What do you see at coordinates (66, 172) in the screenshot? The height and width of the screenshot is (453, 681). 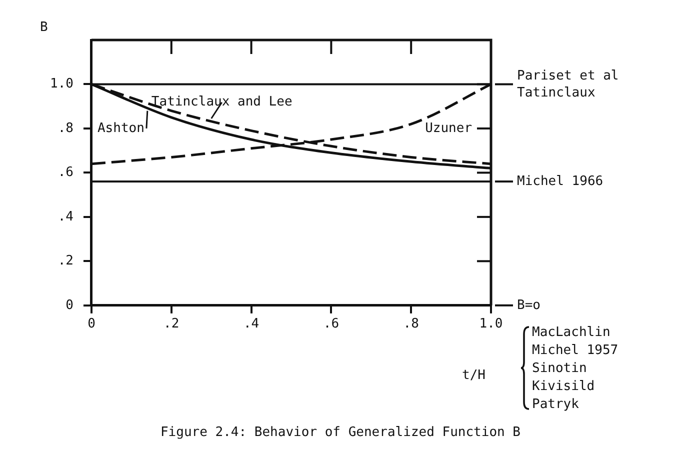 I see `y-tick-label: .6` at bounding box center [66, 172].